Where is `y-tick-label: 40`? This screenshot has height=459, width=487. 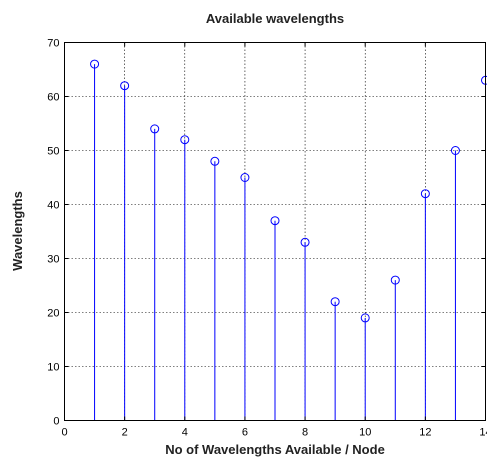
y-tick-label: 40 is located at coordinates (53, 206).